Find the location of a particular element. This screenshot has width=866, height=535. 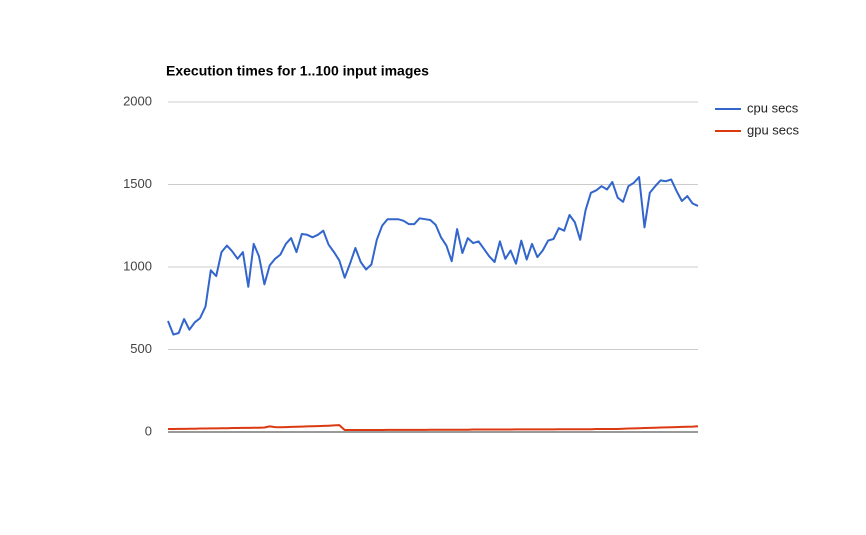

legend-label: gpu secs is located at coordinates (773, 129).